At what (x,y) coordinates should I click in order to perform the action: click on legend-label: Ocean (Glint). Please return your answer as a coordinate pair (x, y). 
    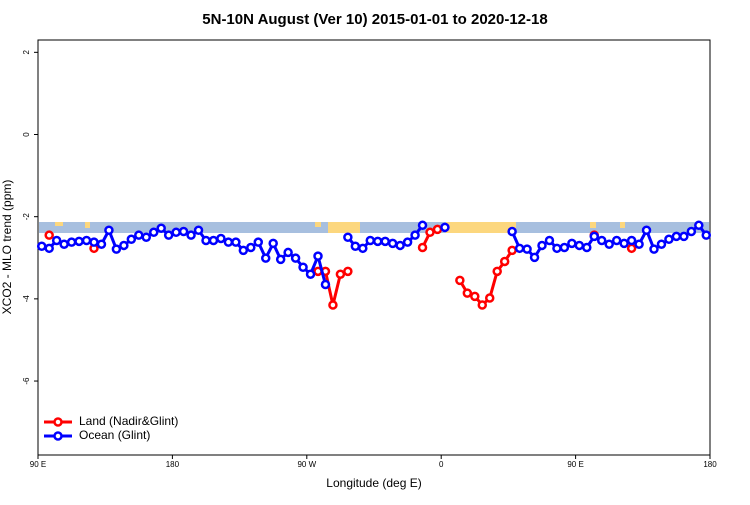
    Looking at the image, I should click on (114, 435).